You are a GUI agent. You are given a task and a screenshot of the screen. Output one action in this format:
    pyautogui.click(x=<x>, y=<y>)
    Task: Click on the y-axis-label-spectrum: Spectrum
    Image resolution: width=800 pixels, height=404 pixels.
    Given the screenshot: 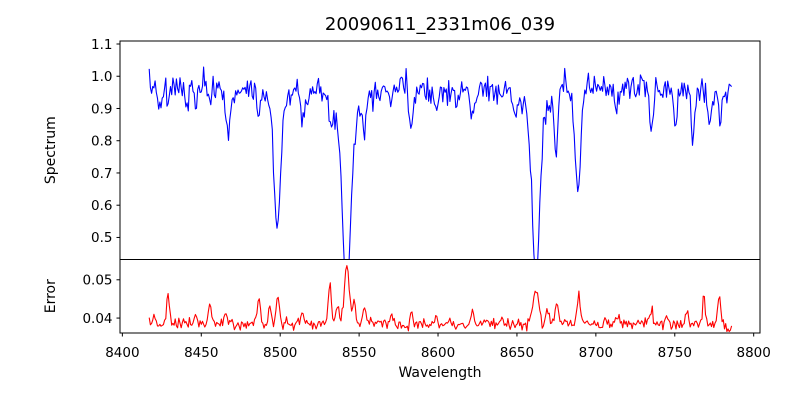 What is the action you would take?
    pyautogui.click(x=51, y=150)
    